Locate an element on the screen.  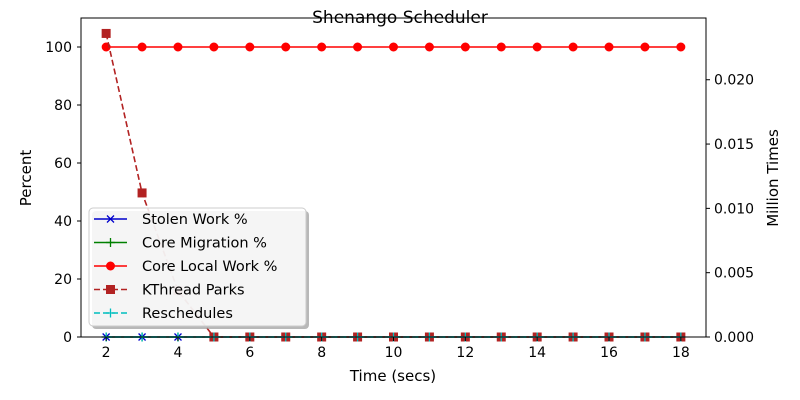
legend-entry: KThread Parks is located at coordinates (169, 291).